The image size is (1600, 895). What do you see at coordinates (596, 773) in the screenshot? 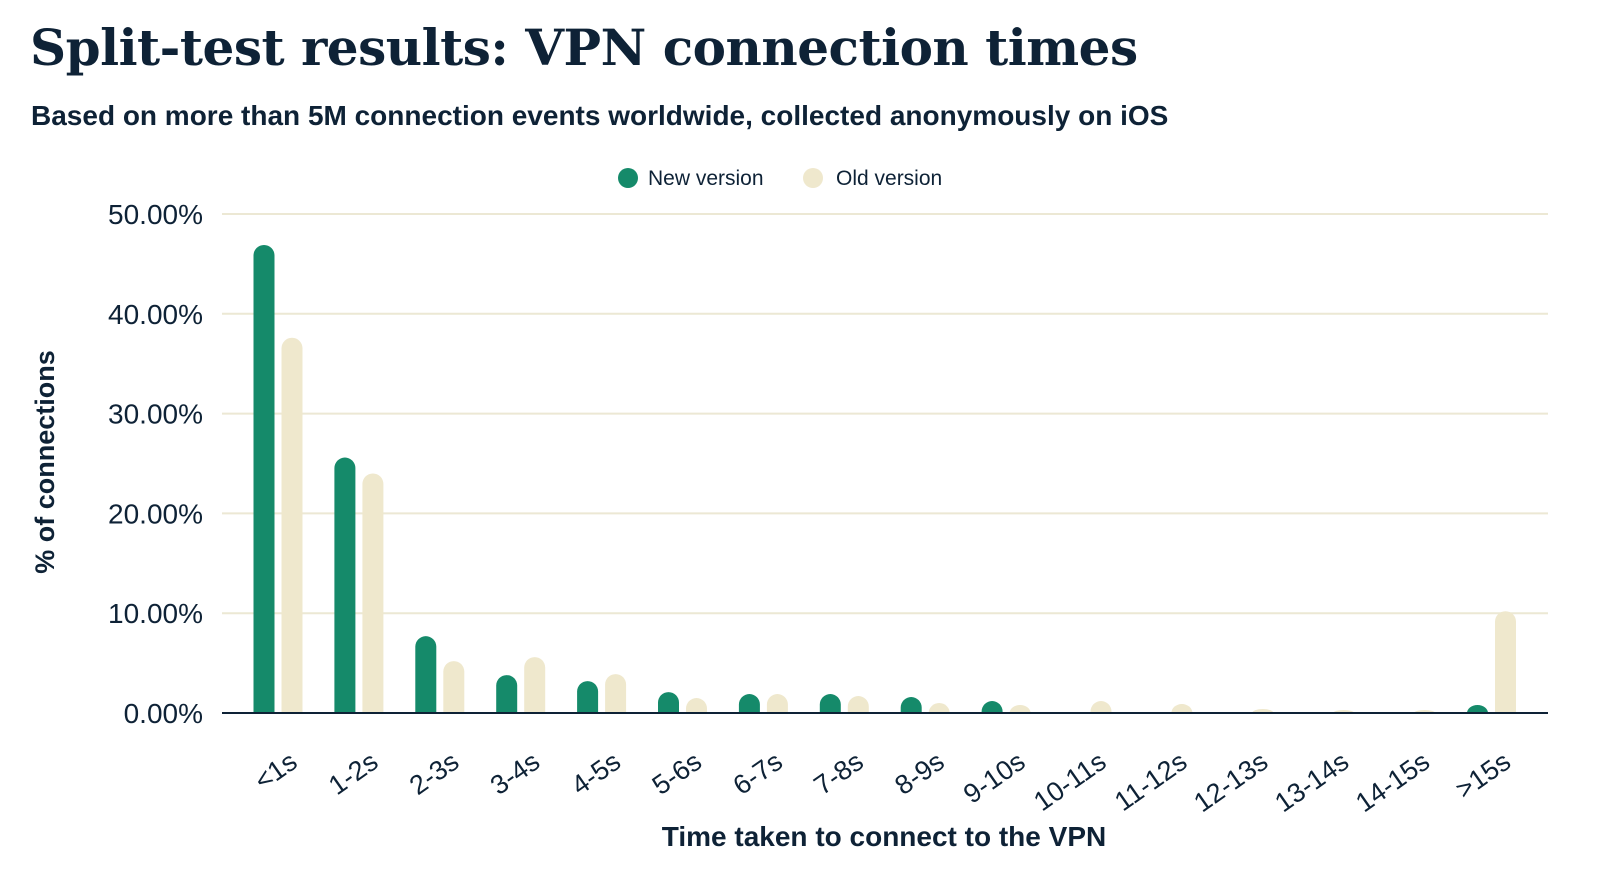
I see `x-tick-label: 4-5s` at bounding box center [596, 773].